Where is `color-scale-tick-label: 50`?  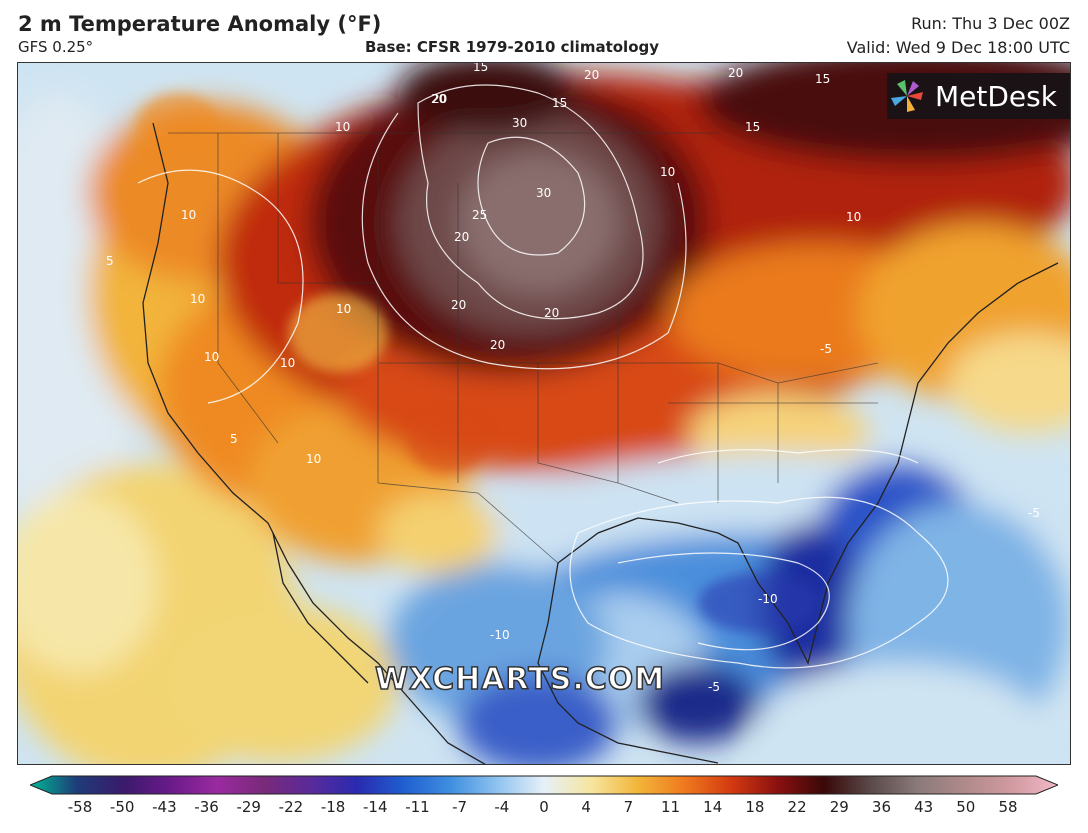 color-scale-tick-label: 50 is located at coordinates (966, 807).